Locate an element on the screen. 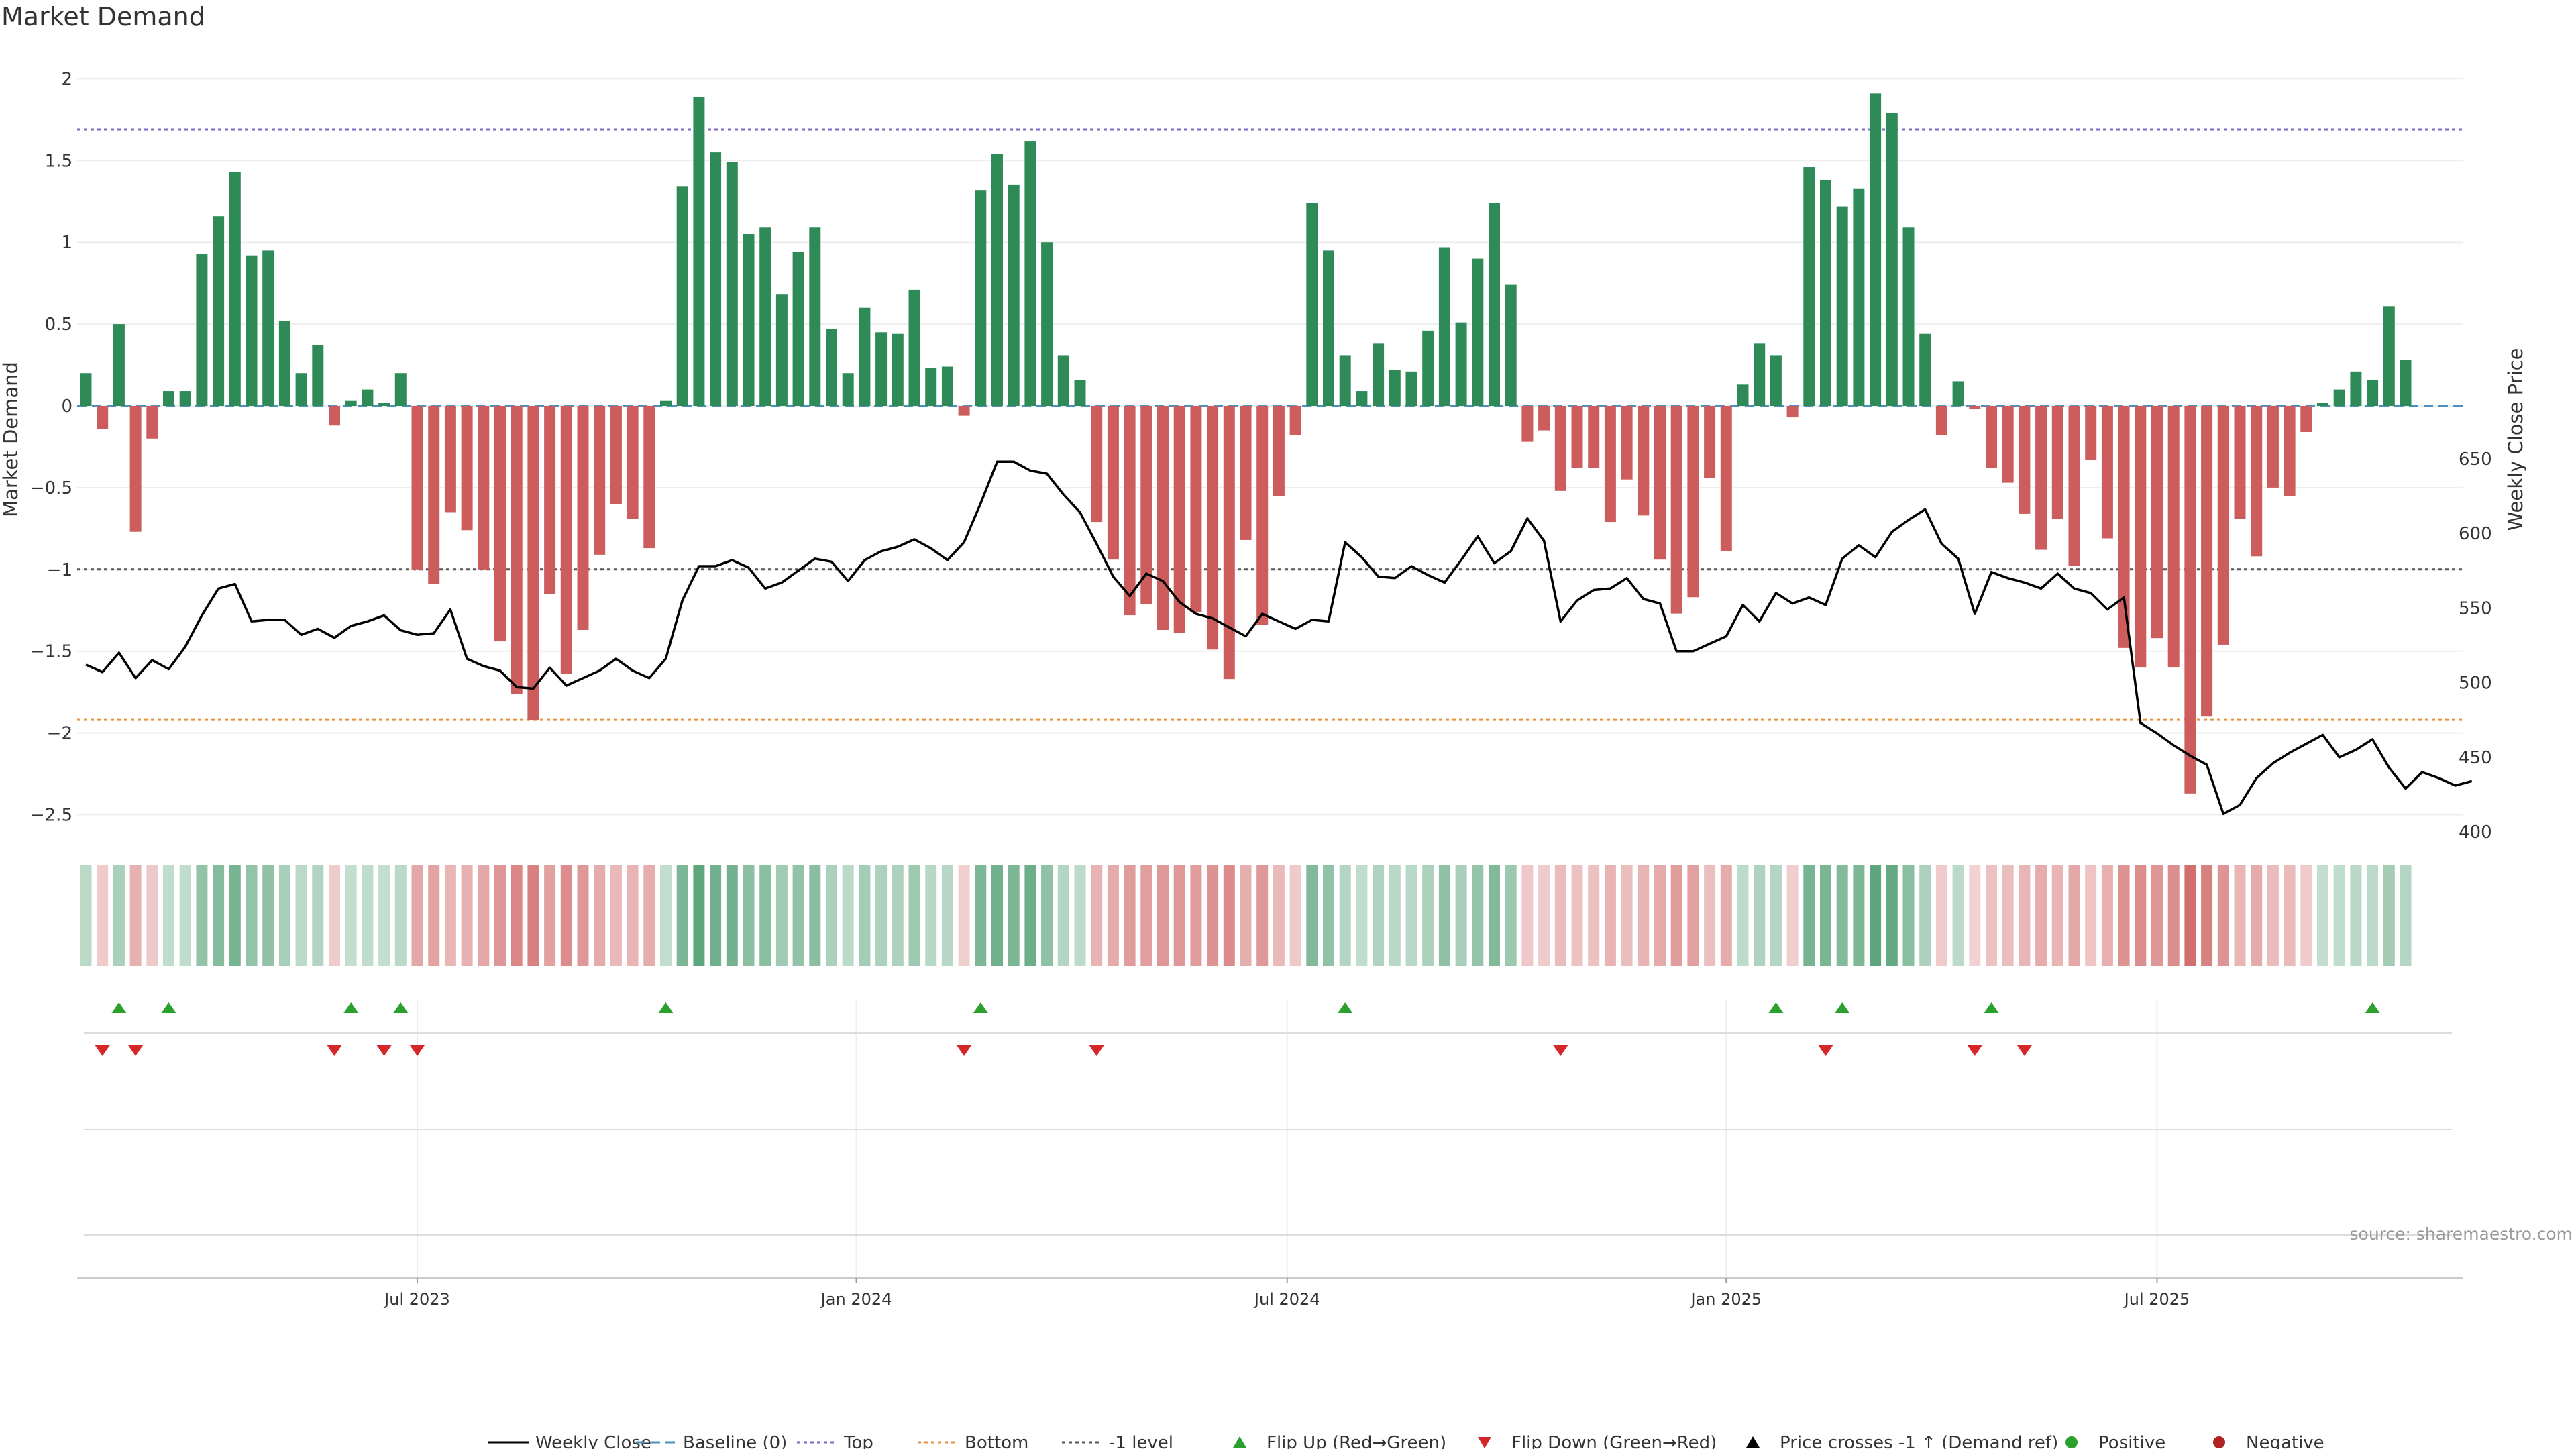  x-tick-label: Jul 2023 is located at coordinates (416, 1299).